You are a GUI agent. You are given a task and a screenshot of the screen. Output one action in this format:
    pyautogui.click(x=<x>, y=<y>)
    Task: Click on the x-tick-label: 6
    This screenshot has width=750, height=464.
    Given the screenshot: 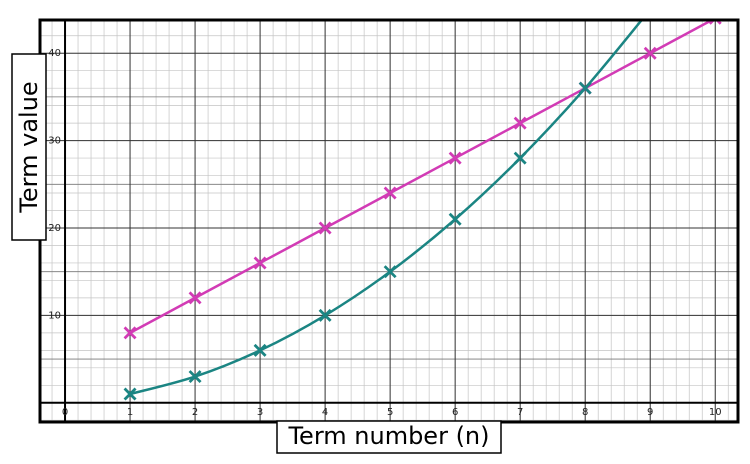 What is the action you would take?
    pyautogui.click(x=455, y=412)
    